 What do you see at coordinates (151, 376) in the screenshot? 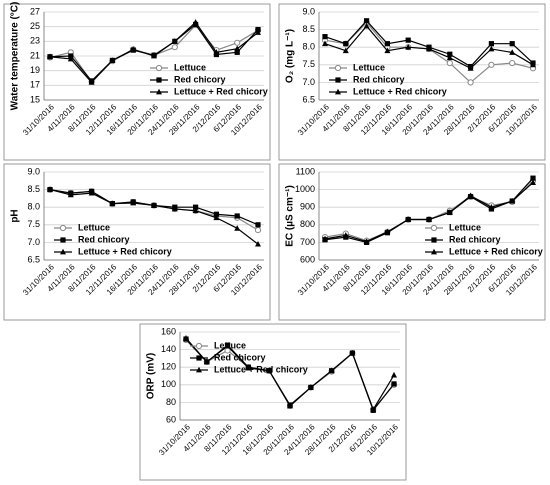
I see `y-axis-label: ORP (mV)` at bounding box center [151, 376].